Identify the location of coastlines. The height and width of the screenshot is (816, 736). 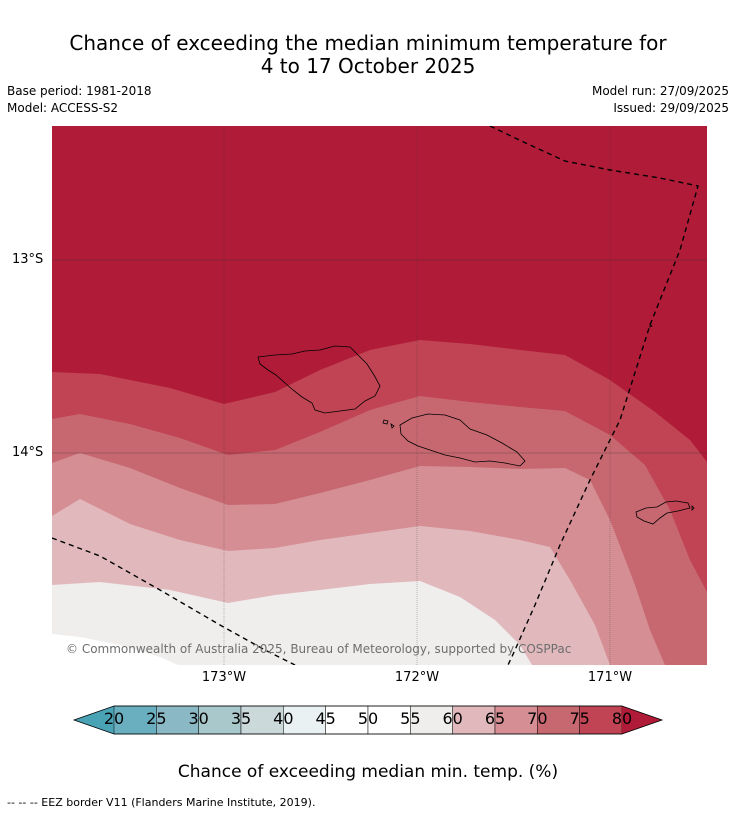
(476, 424).